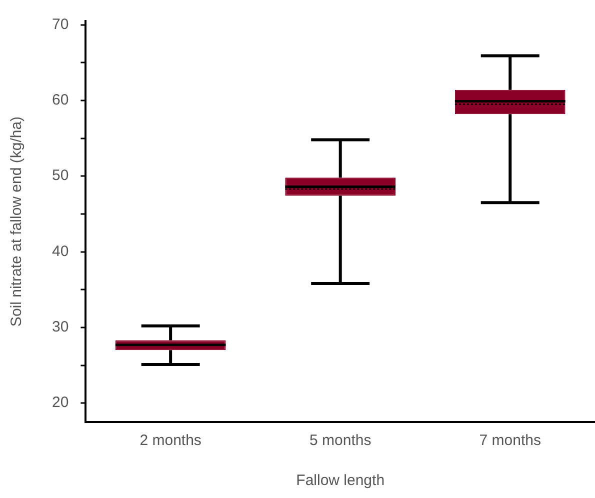 This screenshot has height=498, width=595. What do you see at coordinates (340, 441) in the screenshot?
I see `x-tick-label: 5 months` at bounding box center [340, 441].